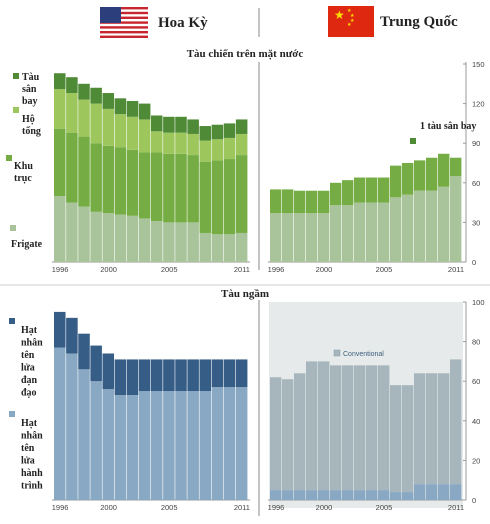  What do you see at coordinates (60, 423) in the screenshot?
I see `bar-ssn-1996` at bounding box center [60, 423].